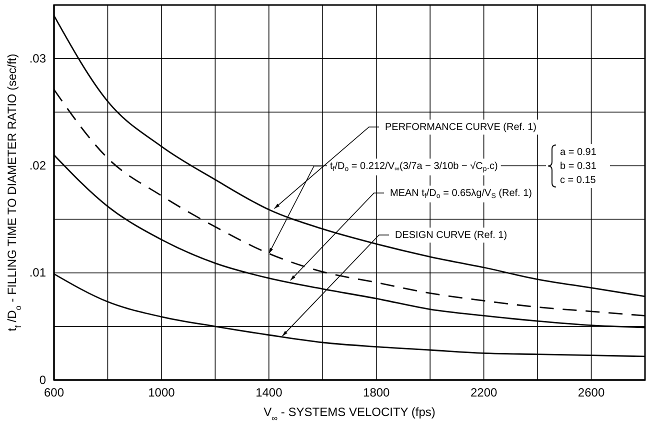  Describe the element at coordinates (451, 235) in the screenshot. I see `annotation: DESIGN CURVE (Ref. 1)` at that location.